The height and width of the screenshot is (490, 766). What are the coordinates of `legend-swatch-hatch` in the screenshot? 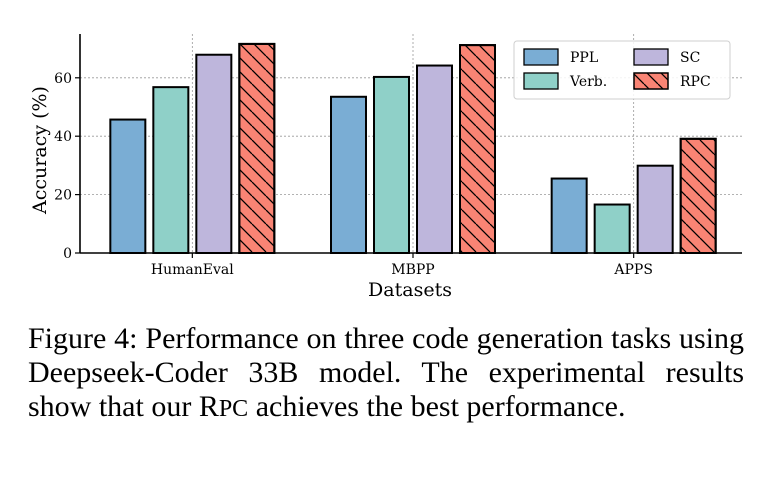 It's located at (651, 81).